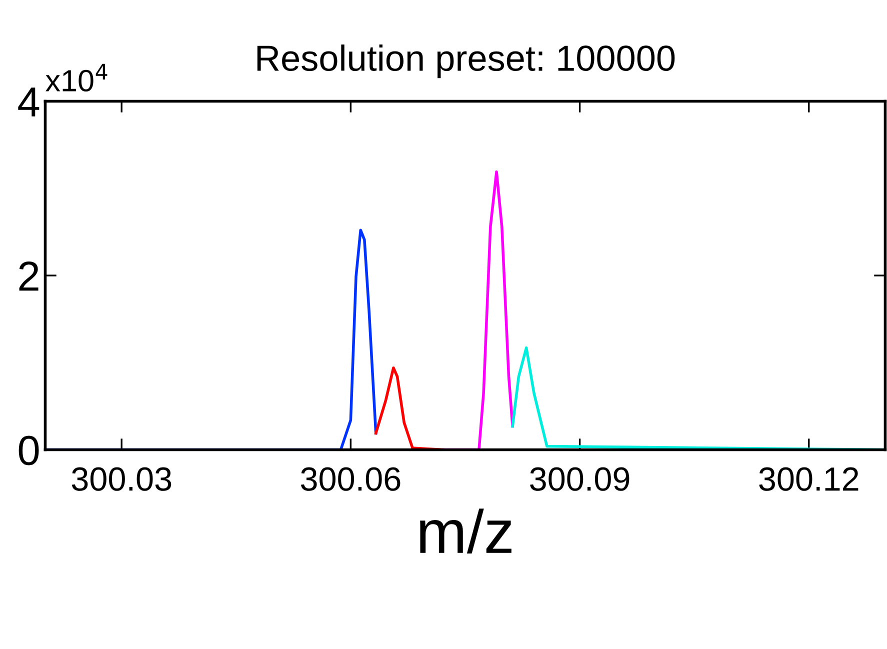 The height and width of the screenshot is (649, 887). I want to click on x-tick-label: 300.09, so click(580, 479).